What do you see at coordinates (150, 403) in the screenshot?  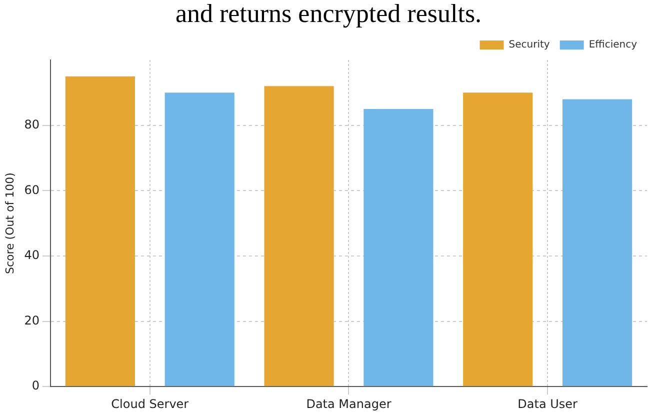 I see `x-tick-label: Cloud Server` at bounding box center [150, 403].